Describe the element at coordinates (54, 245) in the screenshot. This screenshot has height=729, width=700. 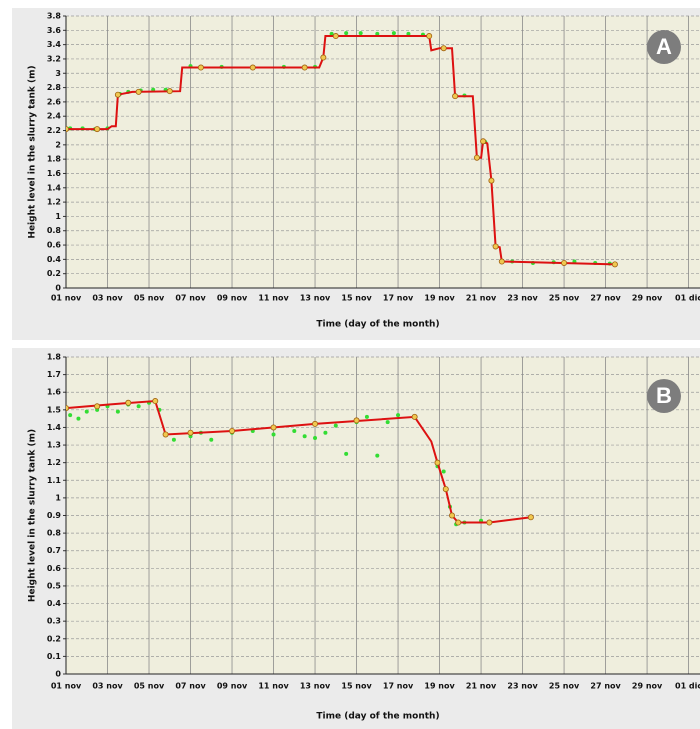
I see `y-tick-label: 0.6` at that location.